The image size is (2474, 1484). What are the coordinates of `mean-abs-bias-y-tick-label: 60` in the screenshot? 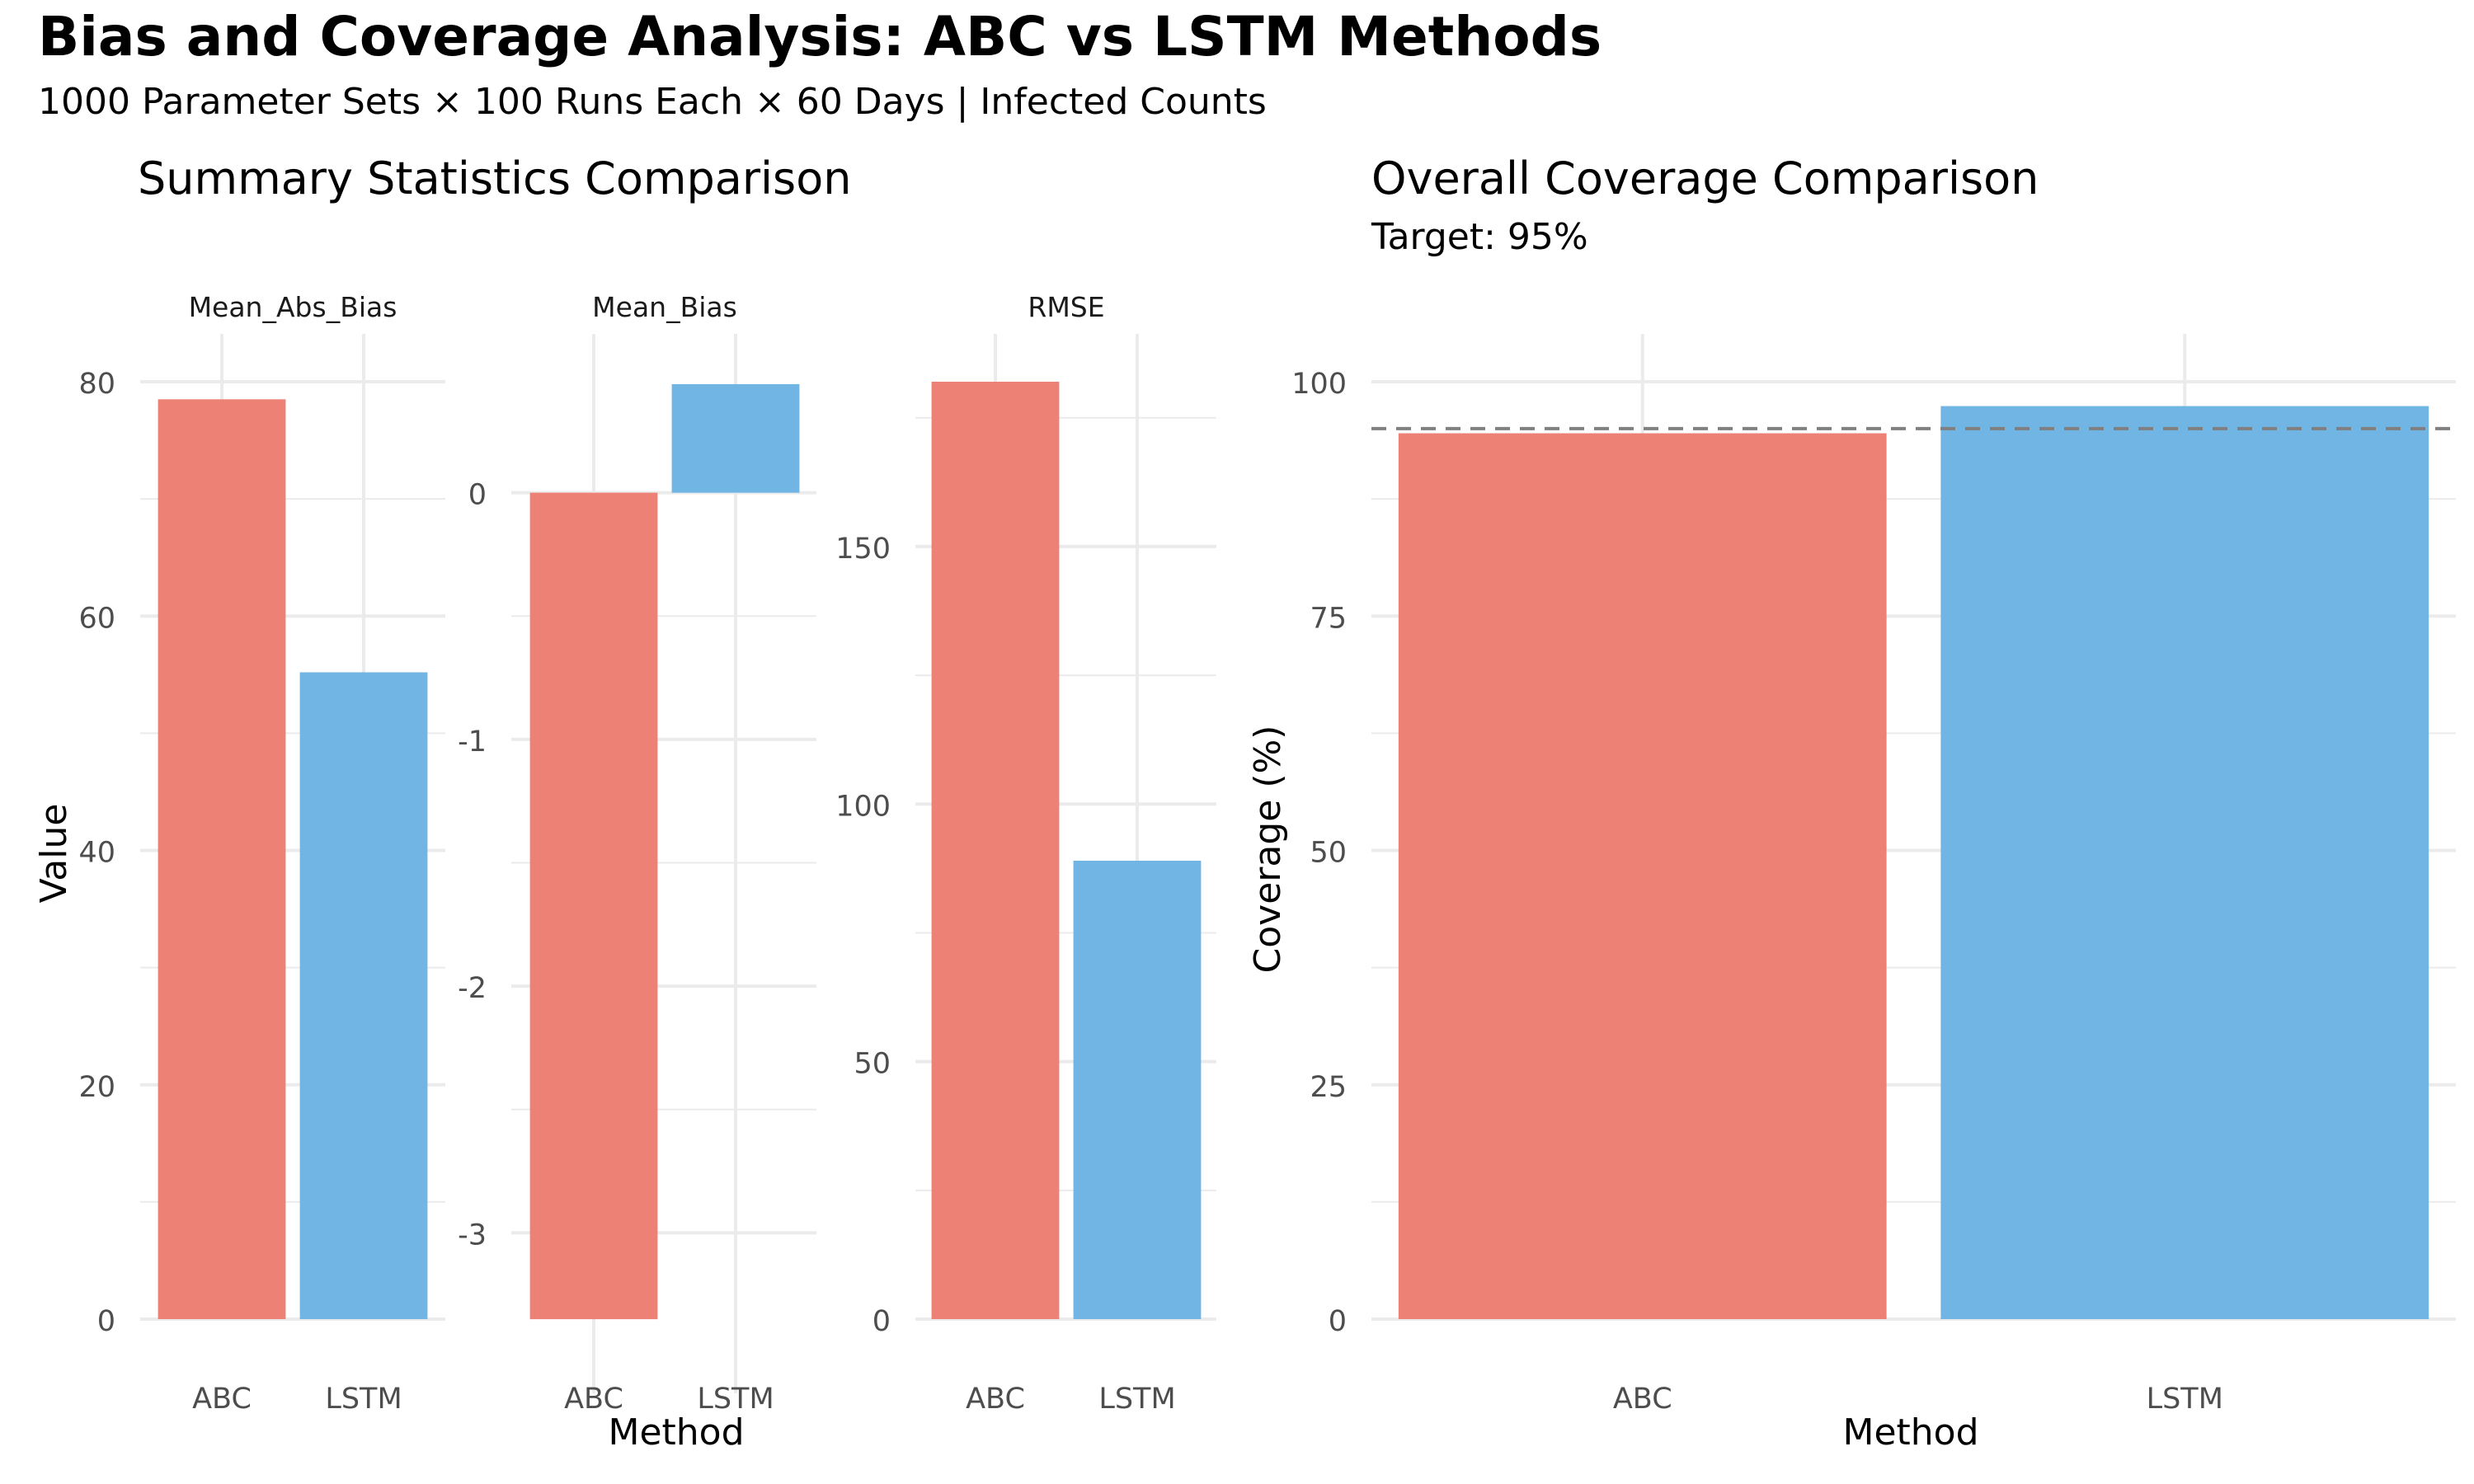 It's located at (96, 618).